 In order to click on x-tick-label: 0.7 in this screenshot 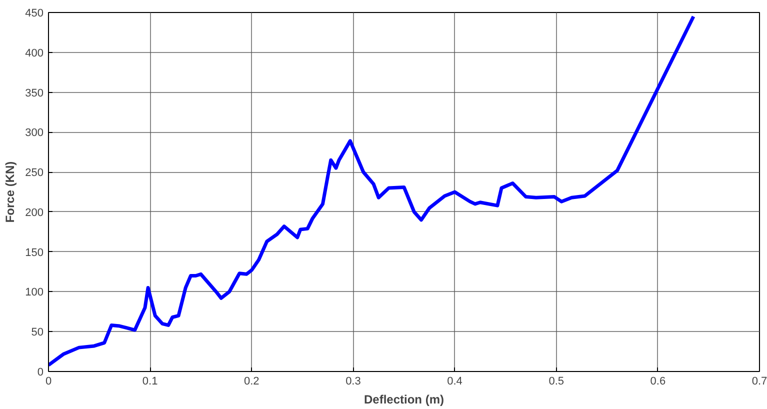, I will do `click(759, 382)`.